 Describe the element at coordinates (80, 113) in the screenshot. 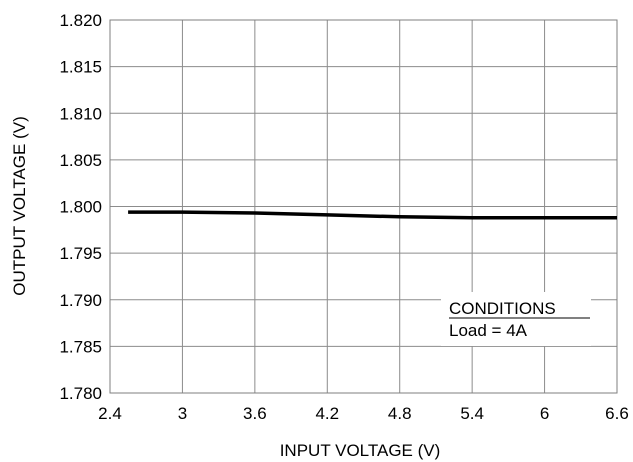

I see `y-tick-label: 1.810` at that location.